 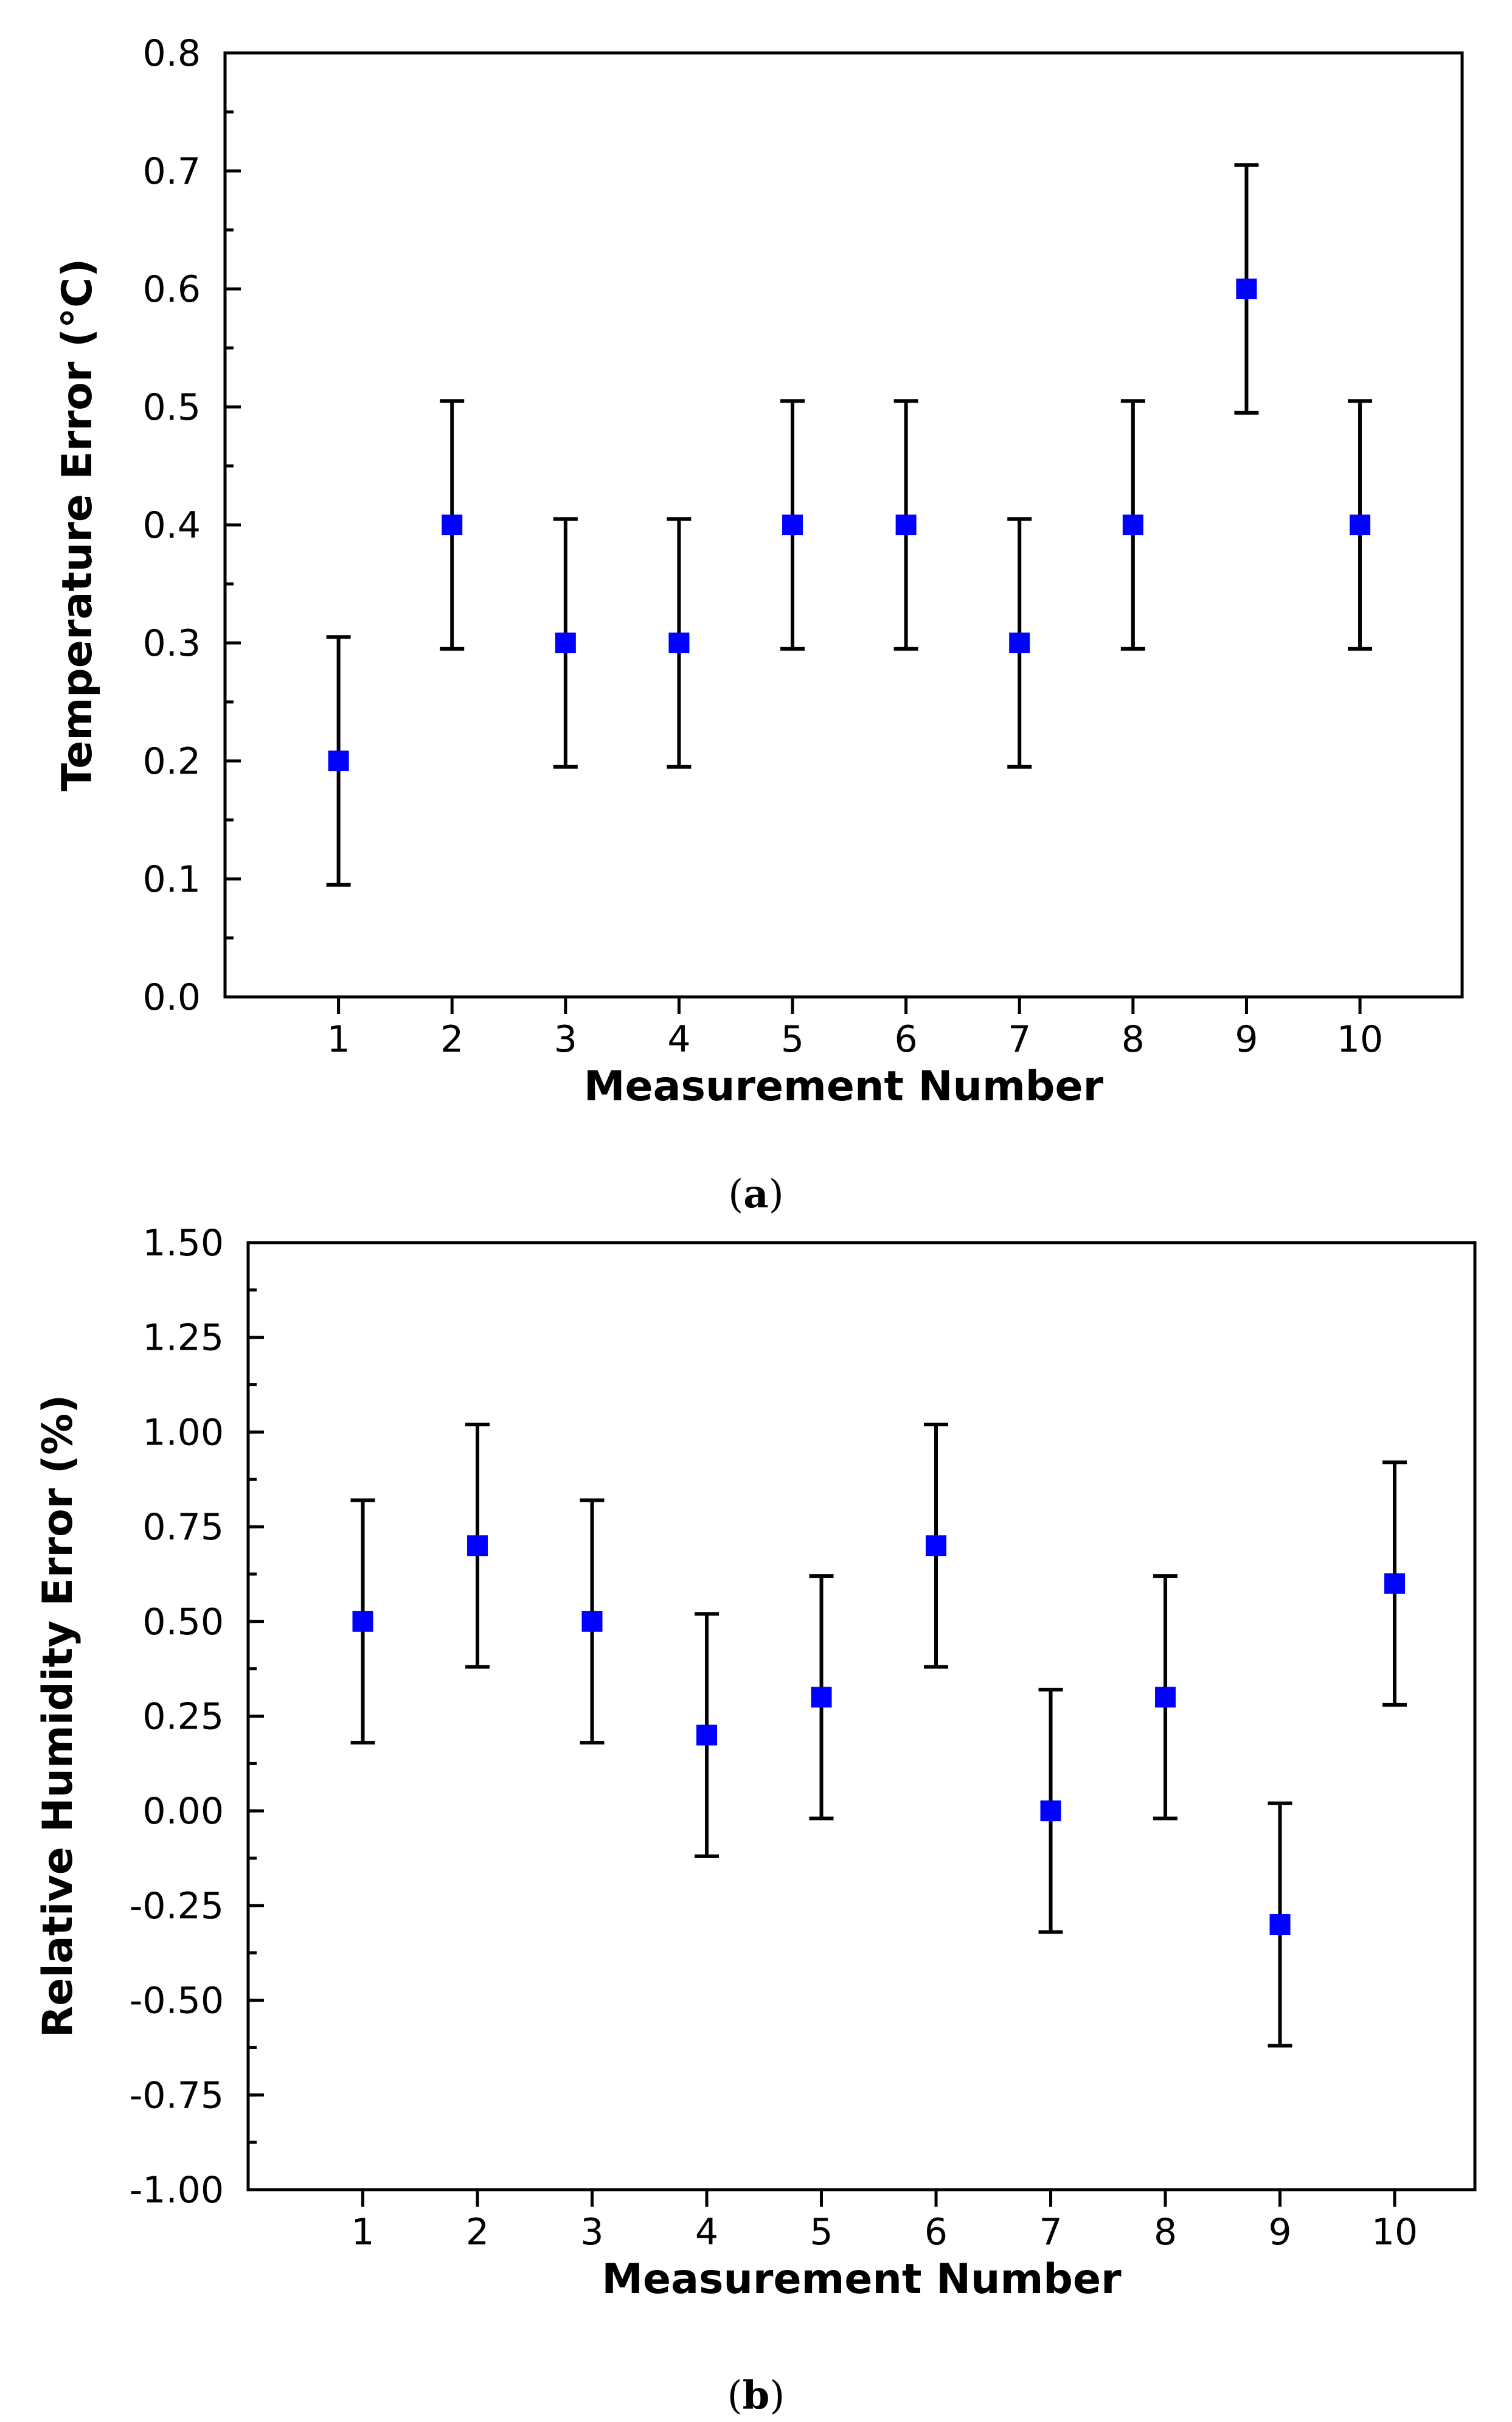 What do you see at coordinates (706, 2232) in the screenshot?
I see `panel-b-x-tick-label: 4` at bounding box center [706, 2232].